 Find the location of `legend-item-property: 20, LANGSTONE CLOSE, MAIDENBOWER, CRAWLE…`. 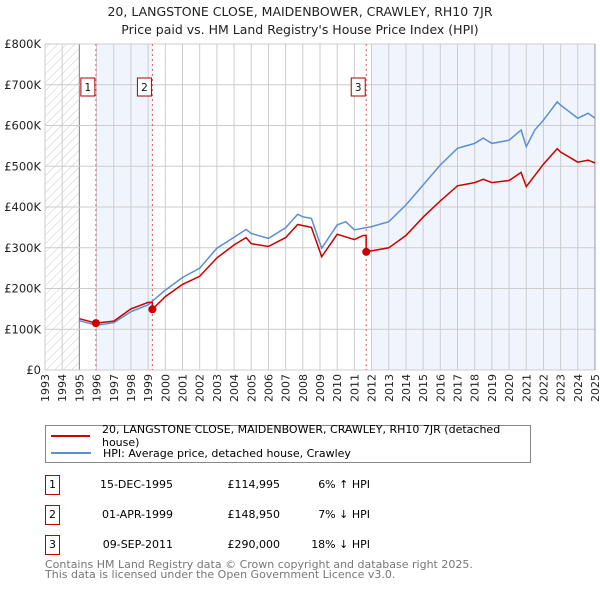

legend-item-property: 20, LANGSTONE CLOSE, MAIDENBOWER, CRAWLE… is located at coordinates (288, 436).